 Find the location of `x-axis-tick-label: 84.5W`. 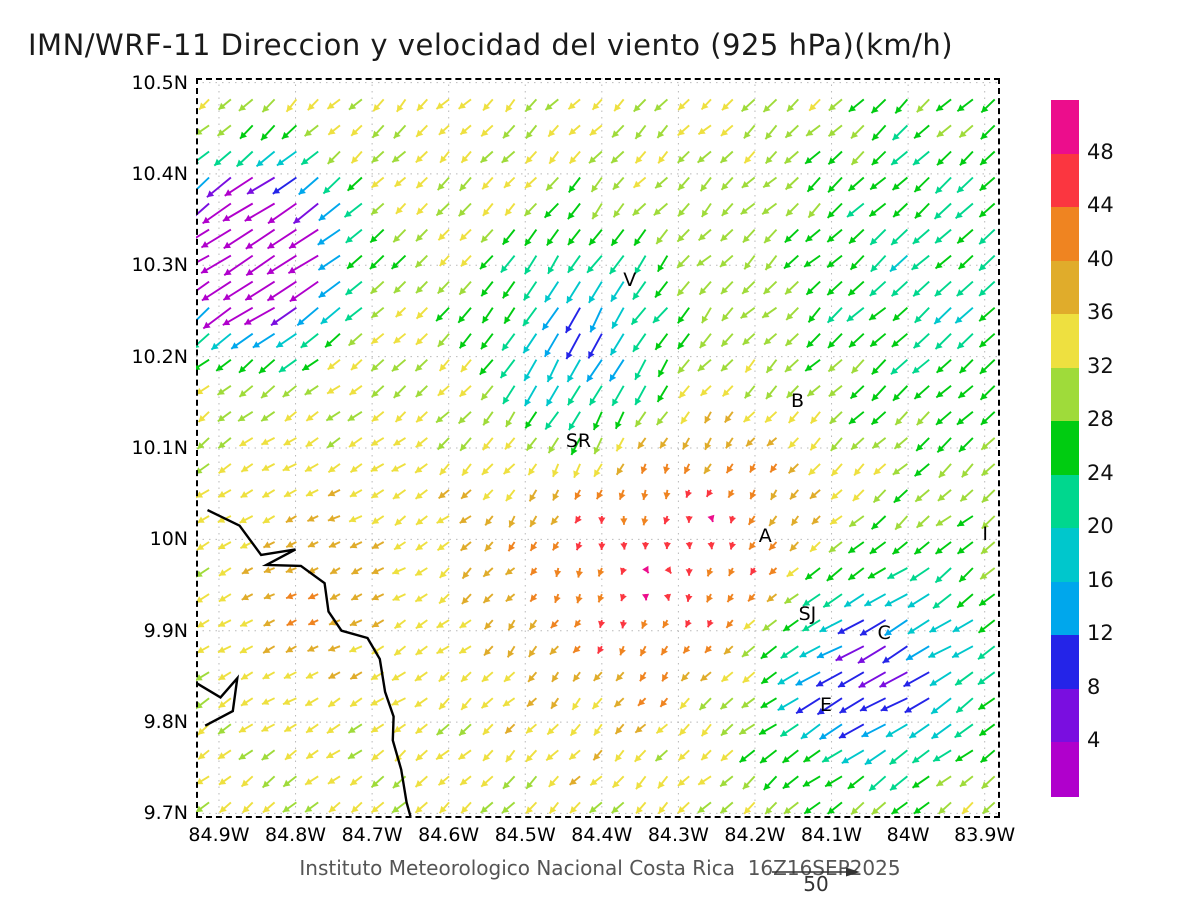

x-axis-tick-label: 84.5W is located at coordinates (525, 835).